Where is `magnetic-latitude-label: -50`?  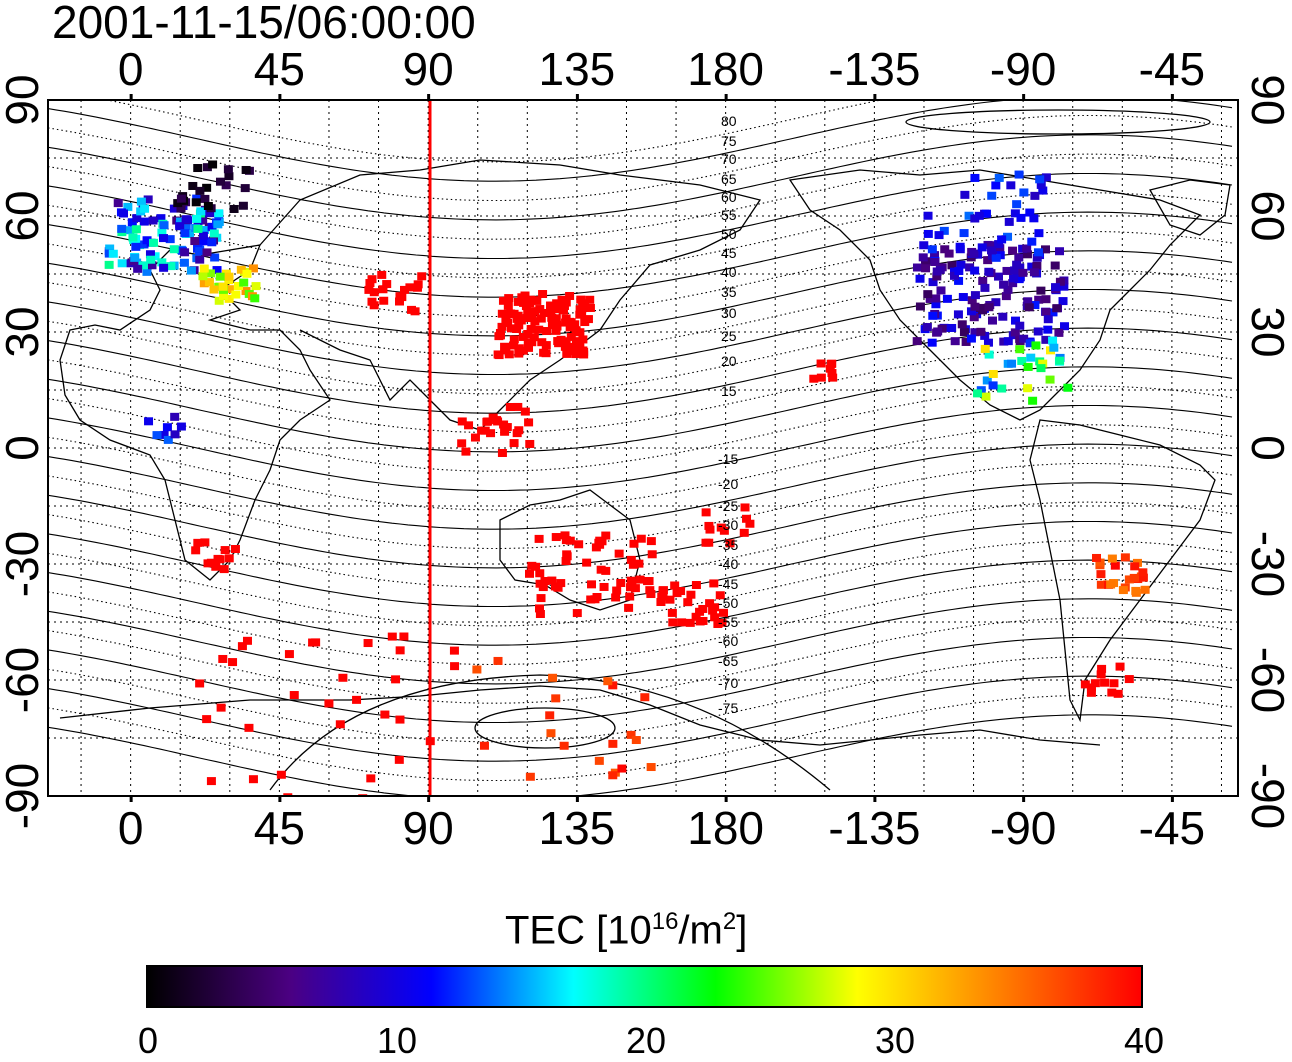 magnetic-latitude-label: -50 is located at coordinates (728, 603).